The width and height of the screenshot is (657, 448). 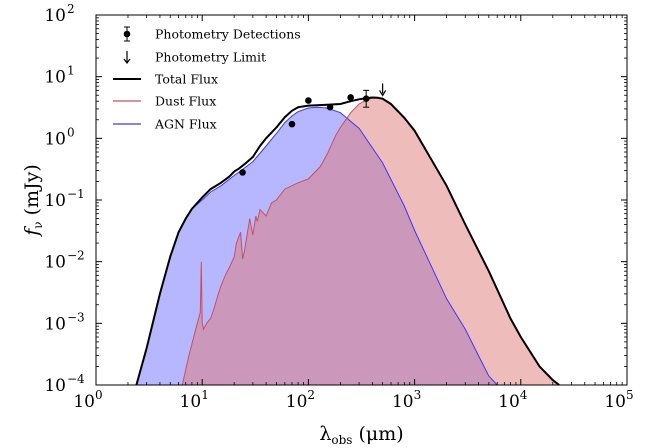 What do you see at coordinates (59, 137) in the screenshot?
I see `y-tick-label: 10⁰` at bounding box center [59, 137].